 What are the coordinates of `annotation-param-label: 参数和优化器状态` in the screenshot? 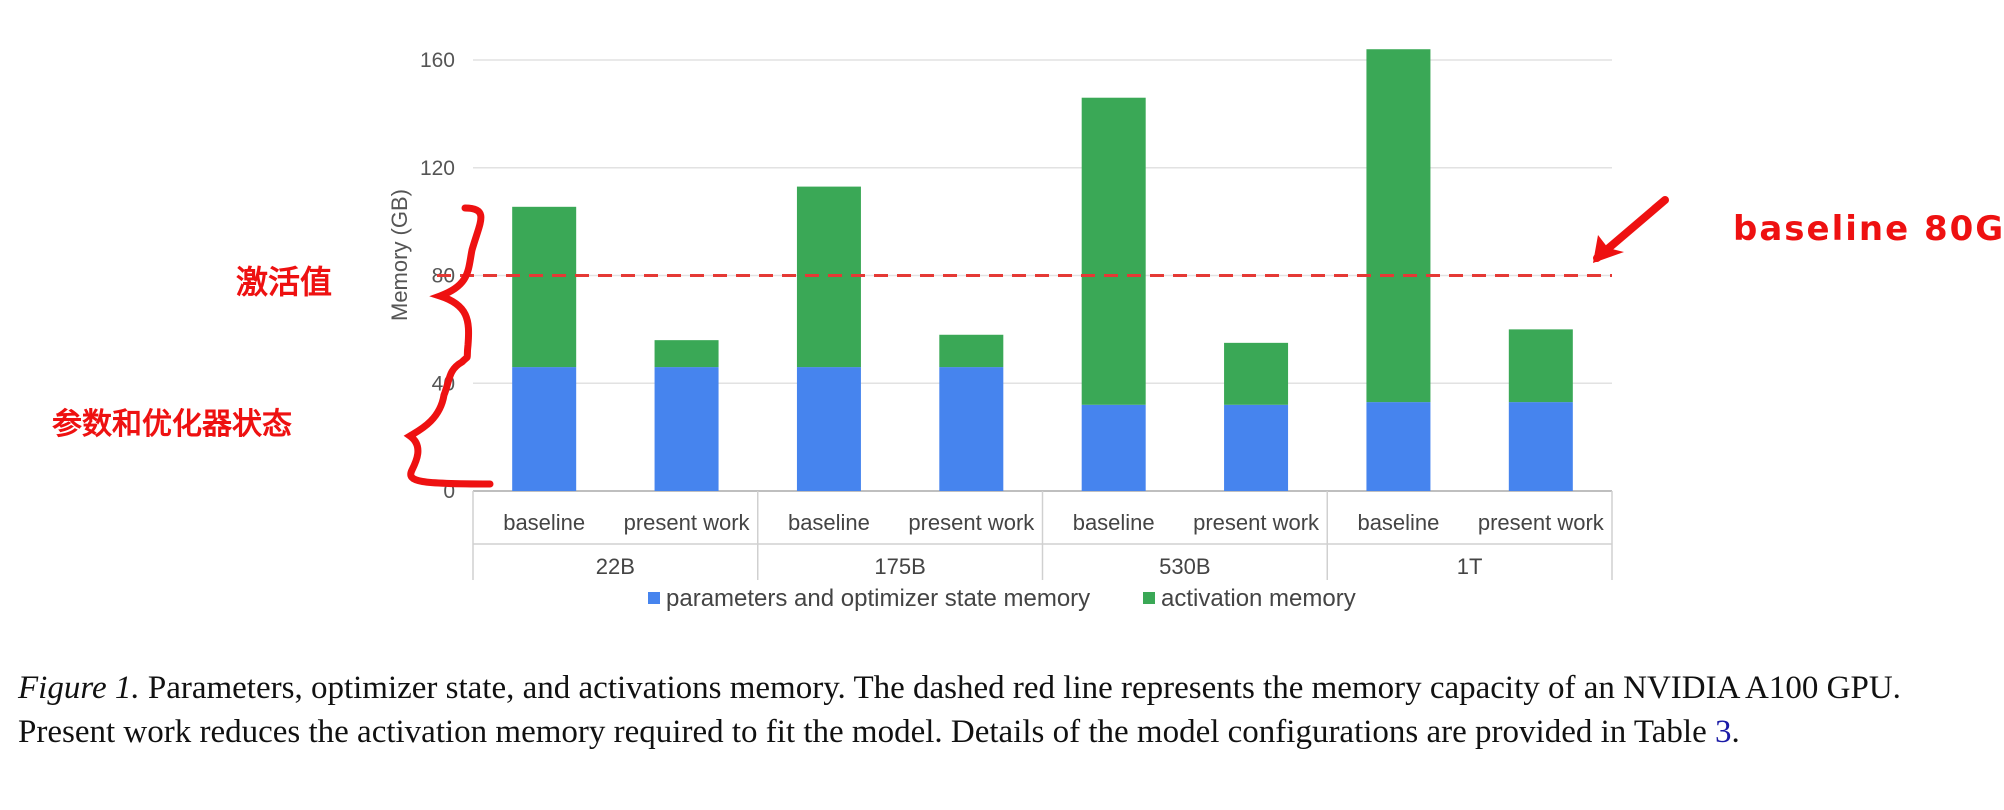 It's located at (172, 424).